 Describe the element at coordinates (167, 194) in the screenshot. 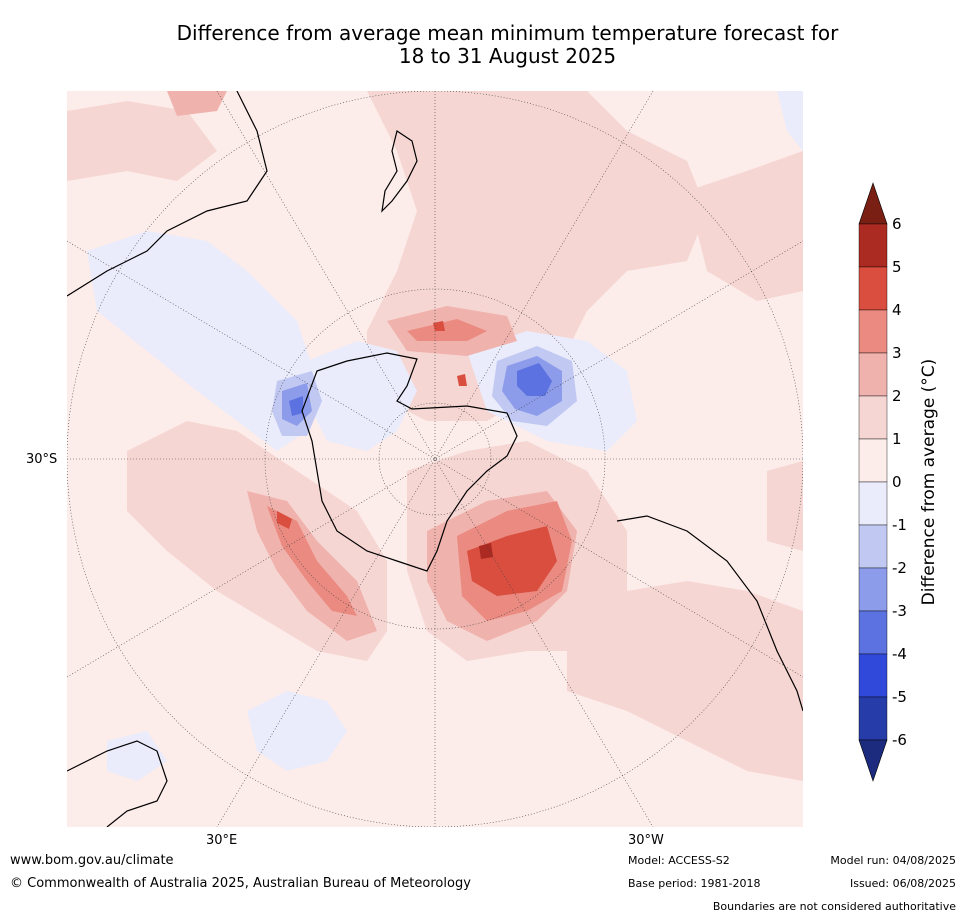

I see `australia-coast` at that location.